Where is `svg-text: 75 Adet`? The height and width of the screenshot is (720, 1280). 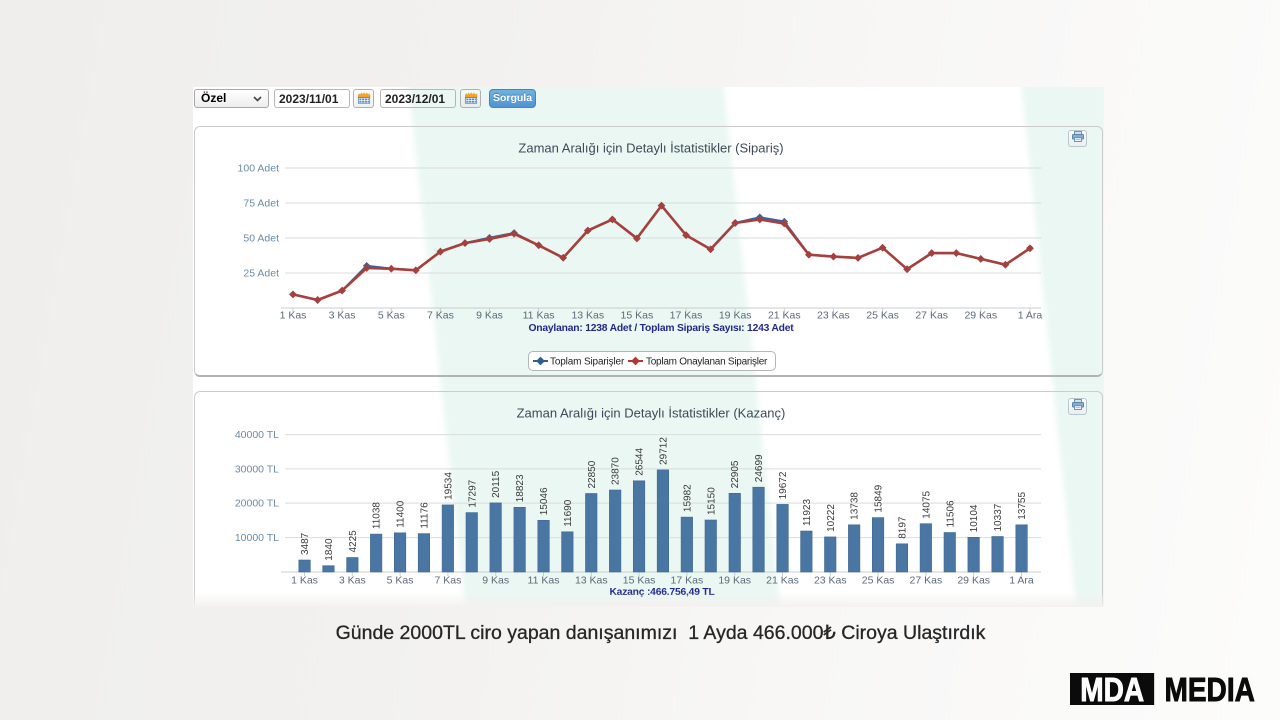 svg-text: 75 Adet is located at coordinates (261, 204).